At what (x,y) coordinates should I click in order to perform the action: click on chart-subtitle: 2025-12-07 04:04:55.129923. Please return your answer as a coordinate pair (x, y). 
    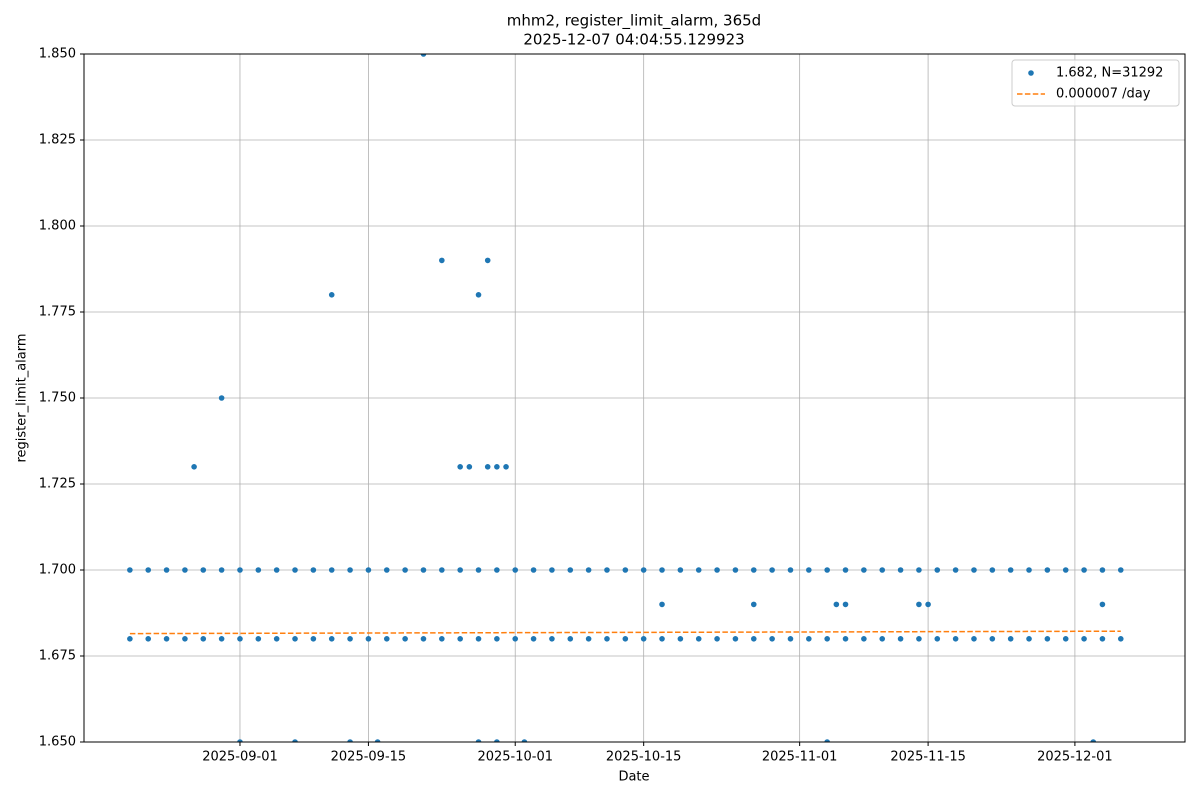
    Looking at the image, I should click on (633, 40).